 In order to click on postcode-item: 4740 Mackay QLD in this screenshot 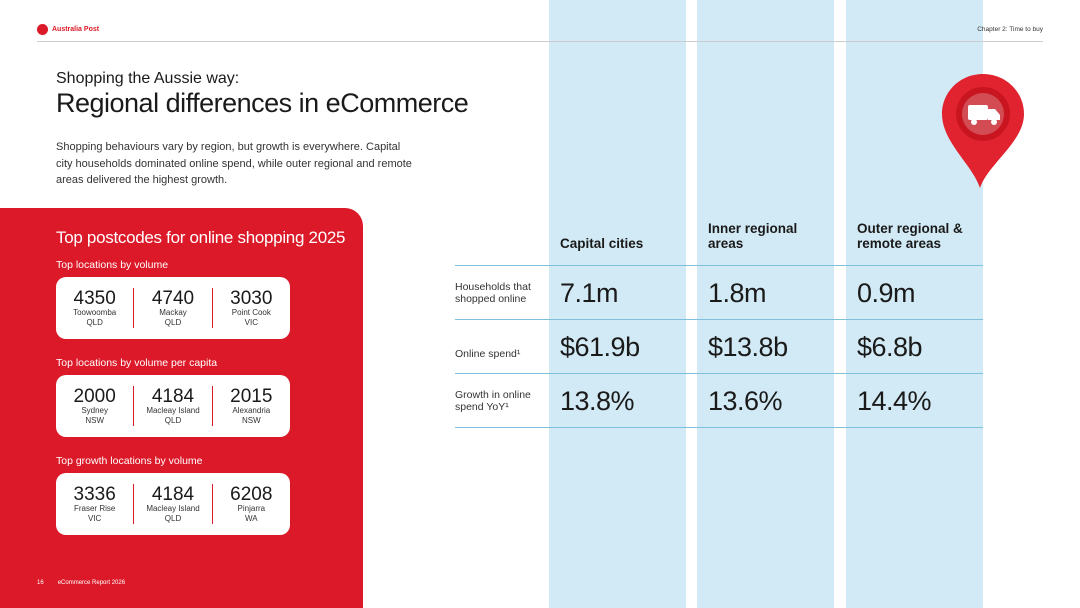, I will do `click(172, 308)`.